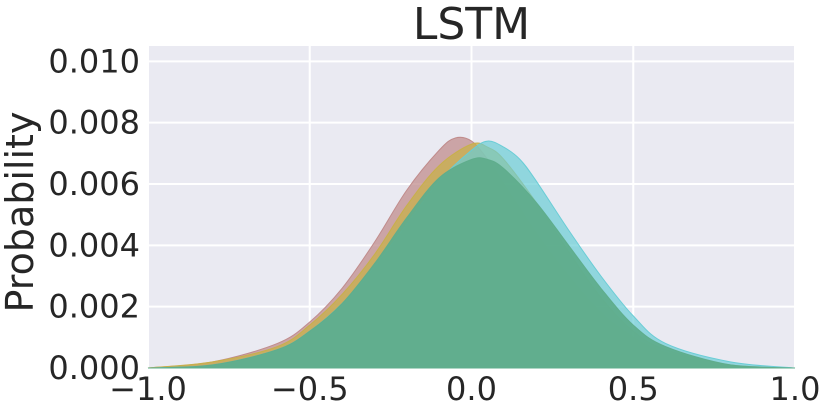 This screenshot has width=831, height=418. What do you see at coordinates (471, 25) in the screenshot?
I see `chart-title: LSTM` at bounding box center [471, 25].